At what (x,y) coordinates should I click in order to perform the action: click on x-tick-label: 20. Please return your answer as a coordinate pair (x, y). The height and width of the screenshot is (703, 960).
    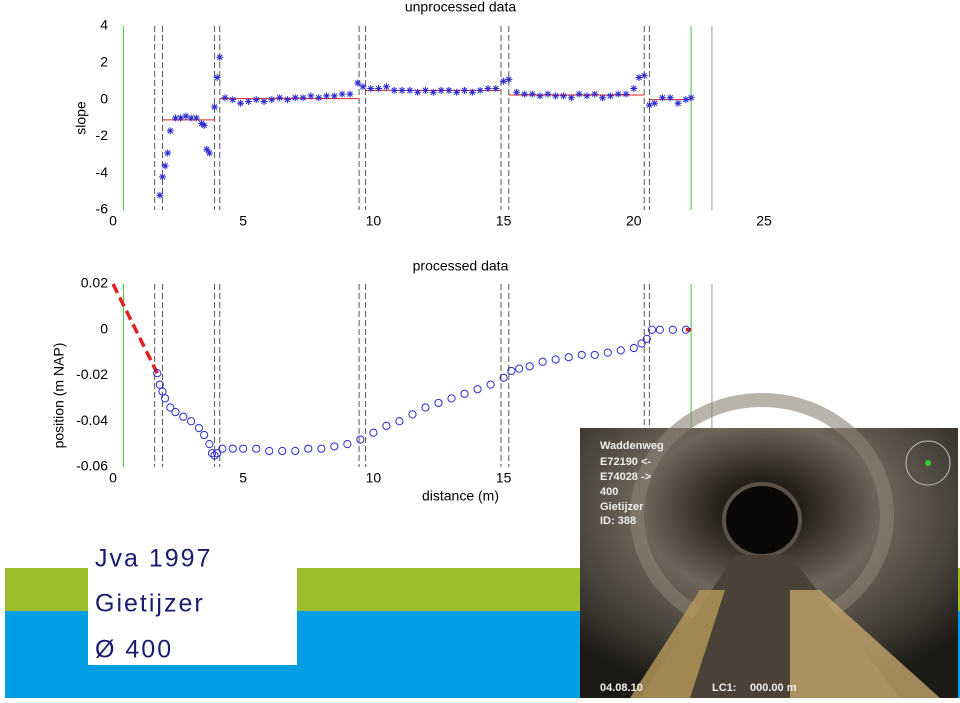
    Looking at the image, I should click on (634, 221).